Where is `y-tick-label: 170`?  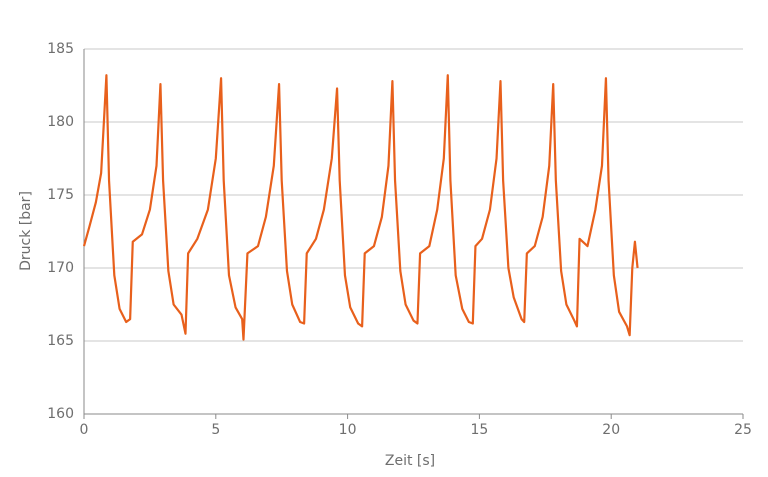 y-tick-label: 170 is located at coordinates (60, 268).